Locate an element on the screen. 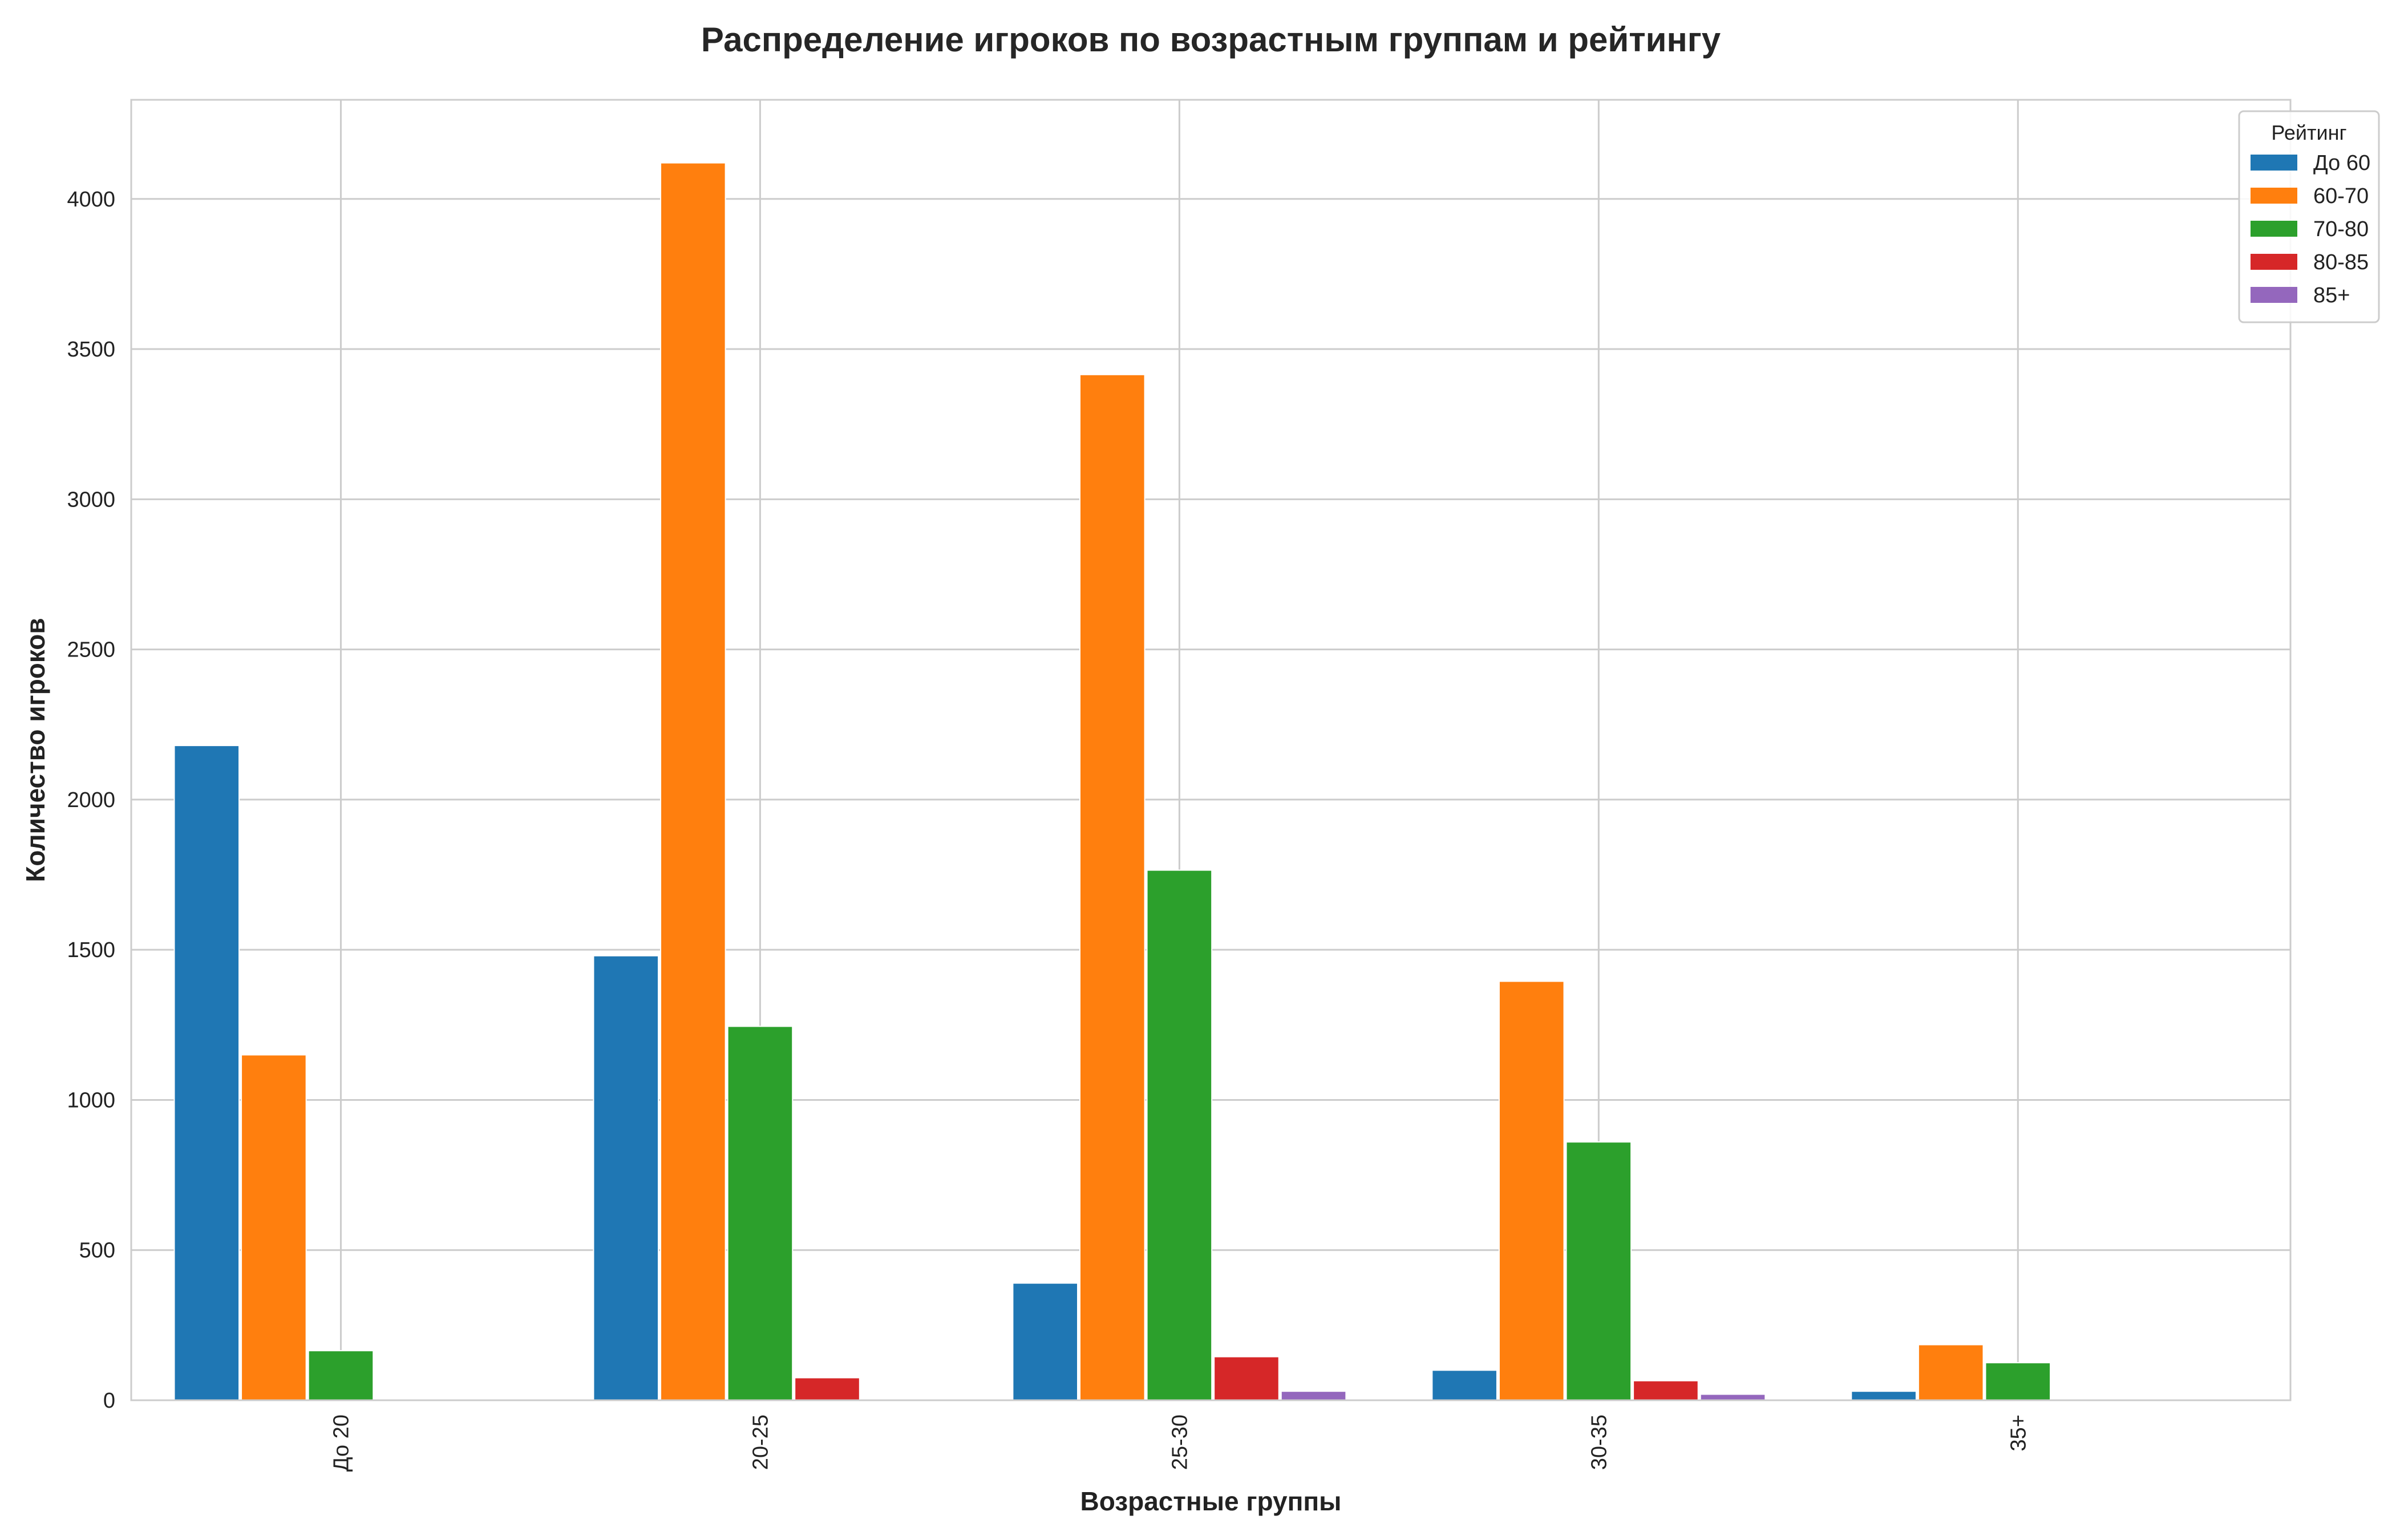 This screenshot has width=2396, height=1540. legend-items: До 60 60-70 70-80 80-85 85+ is located at coordinates (2310, 229).